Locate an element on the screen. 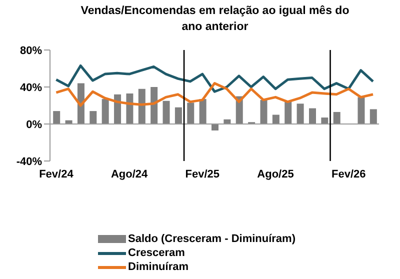 The image size is (400, 279). legend-label: Diminuíram is located at coordinates (158, 267).